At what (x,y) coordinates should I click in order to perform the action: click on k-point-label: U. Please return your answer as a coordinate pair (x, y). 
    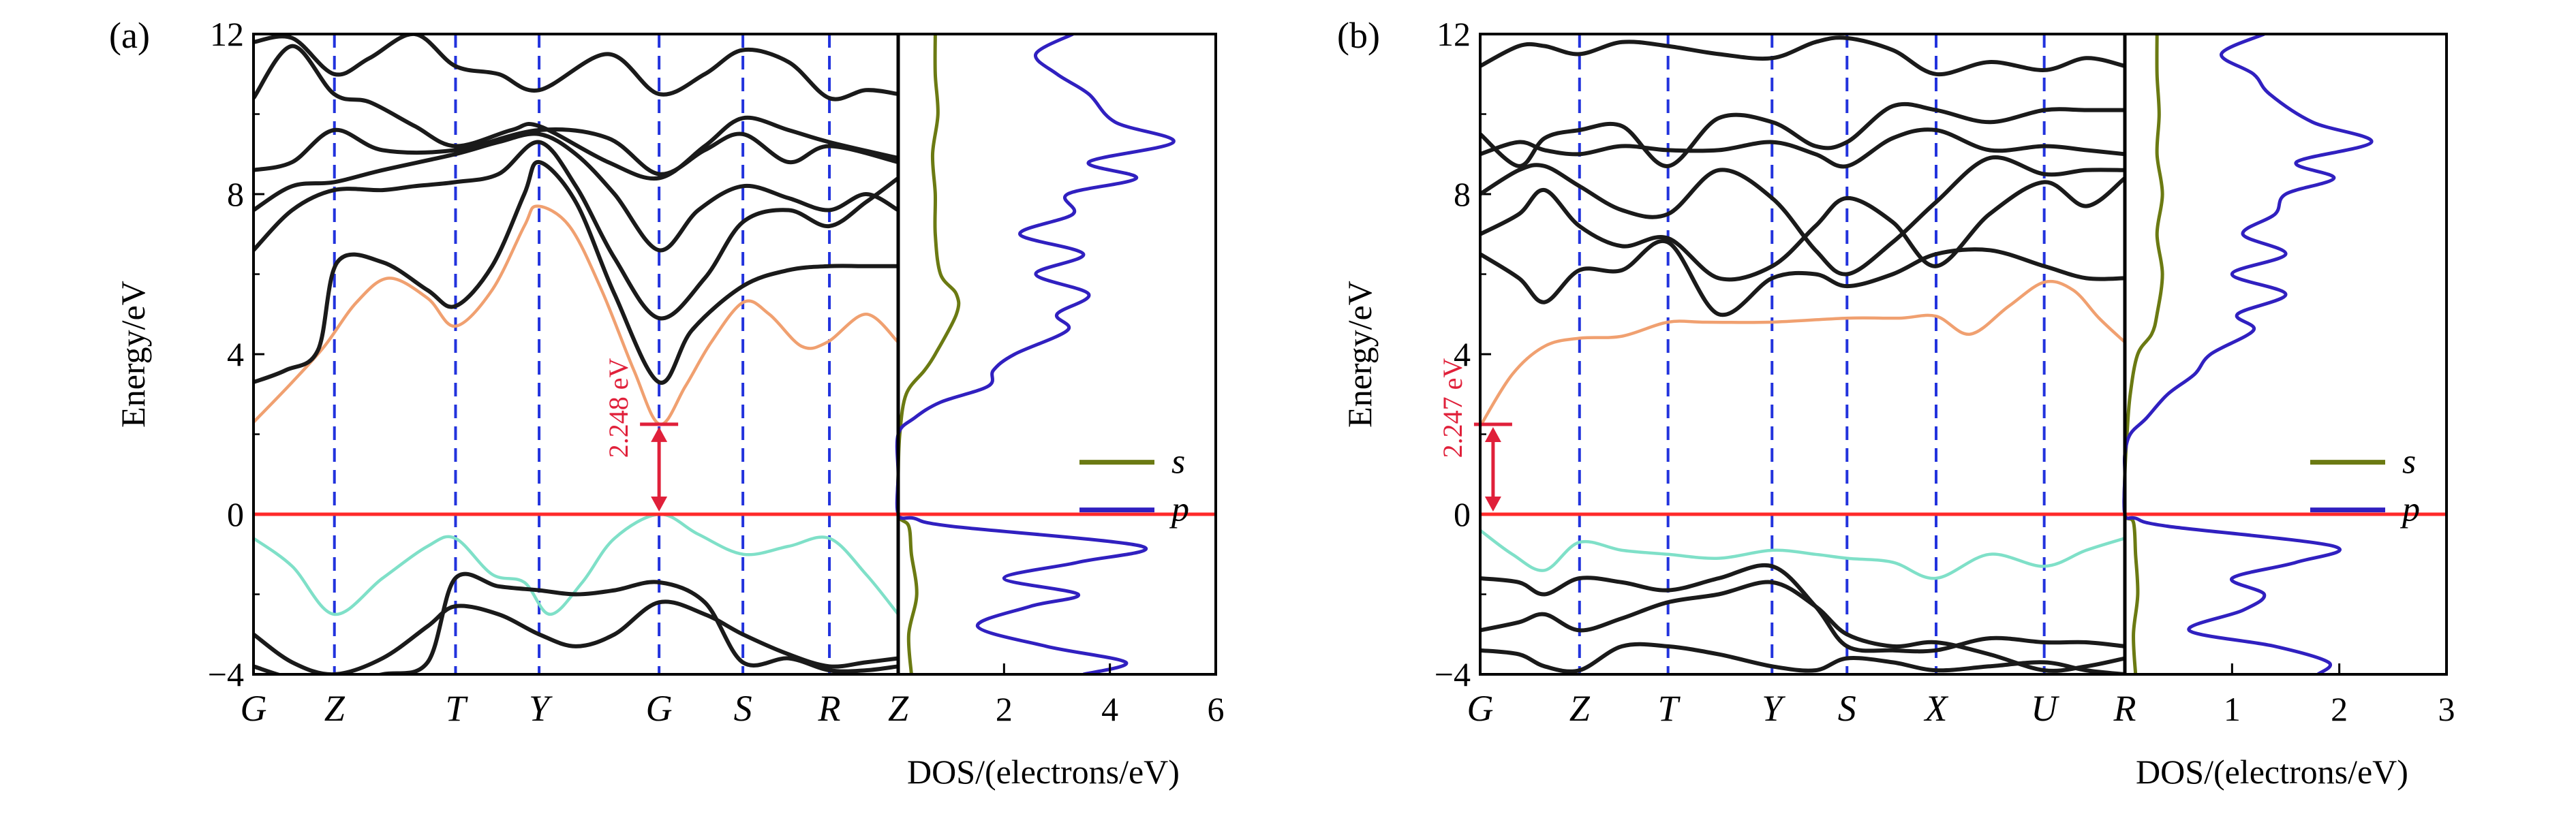
    Looking at the image, I should click on (2045, 708).